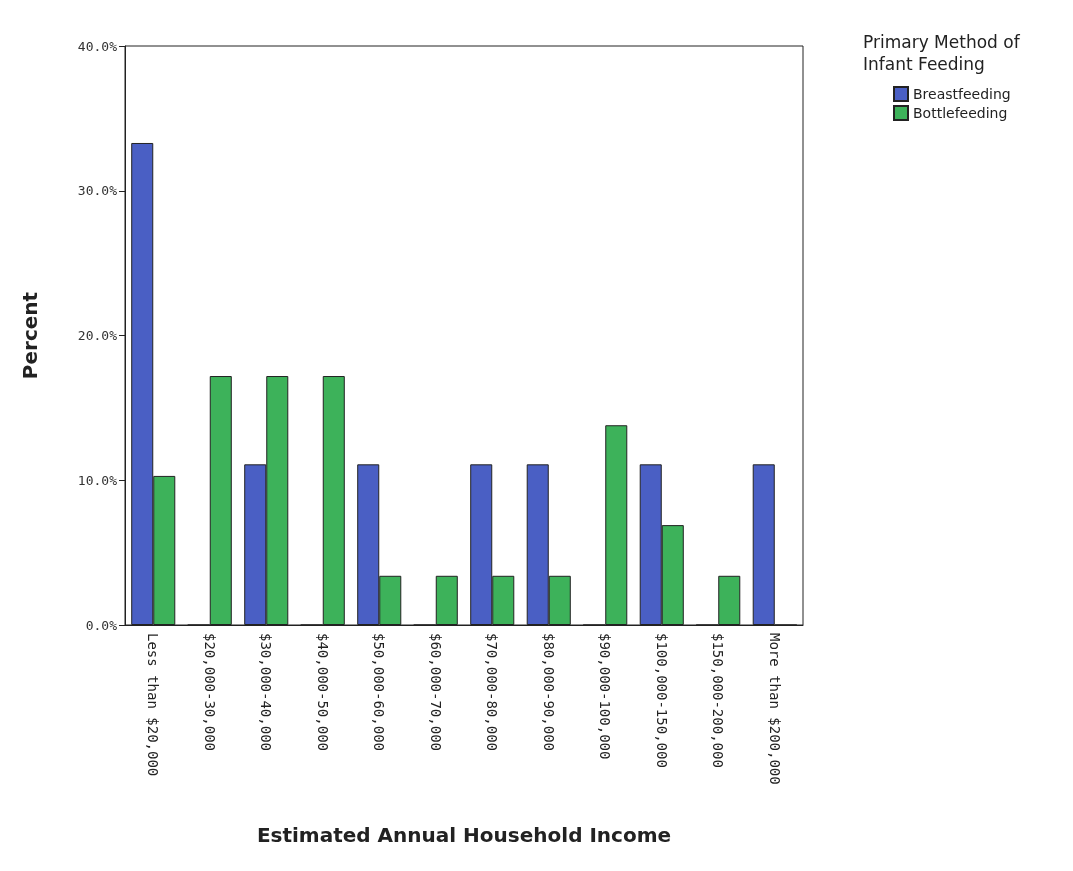  What do you see at coordinates (97, 335) in the screenshot?
I see `y-tick-label: 20.0%` at bounding box center [97, 335].